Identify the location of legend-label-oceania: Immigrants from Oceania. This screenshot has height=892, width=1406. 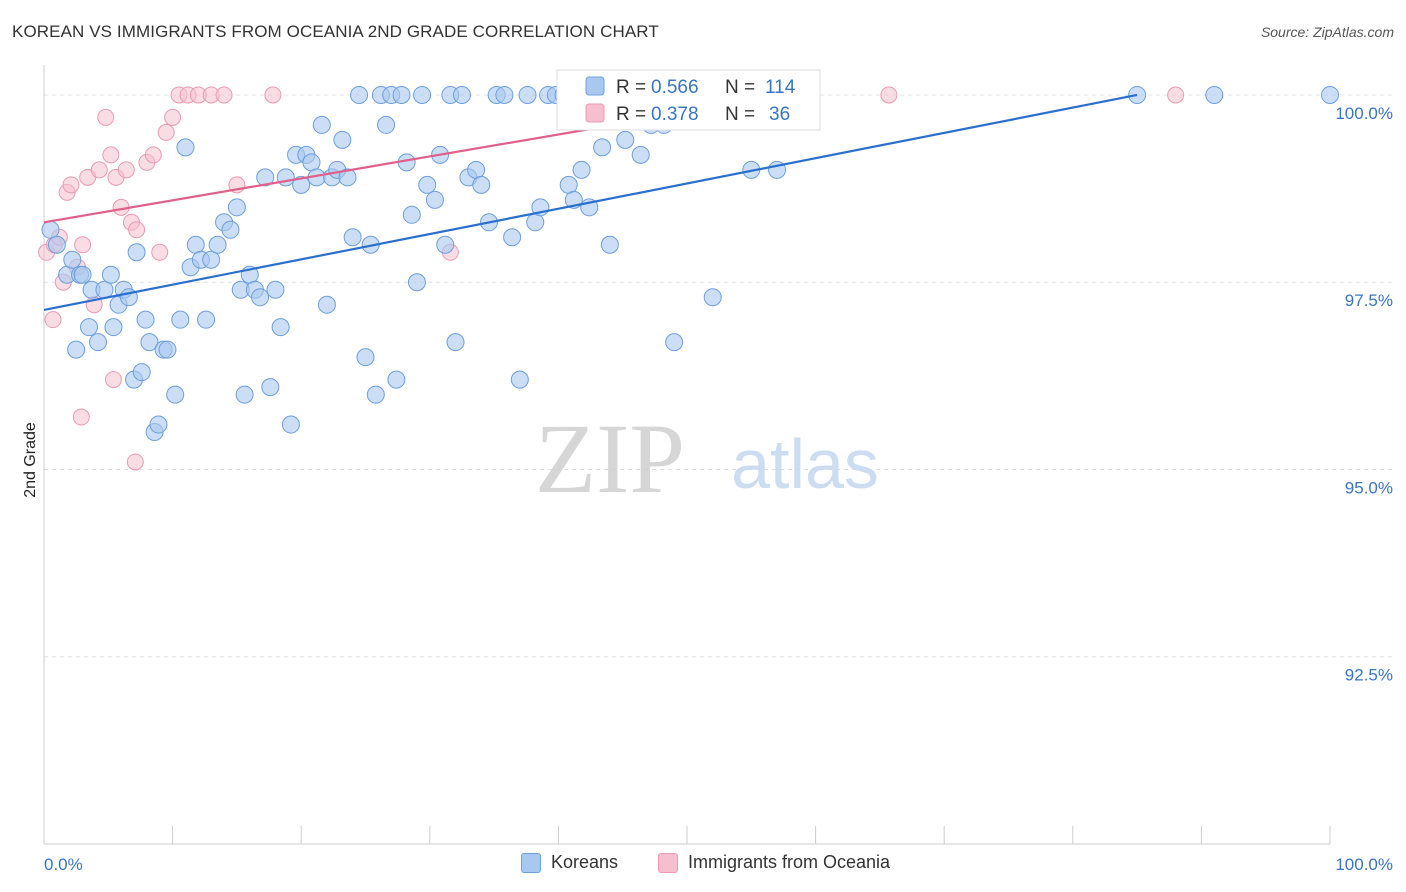
(789, 862).